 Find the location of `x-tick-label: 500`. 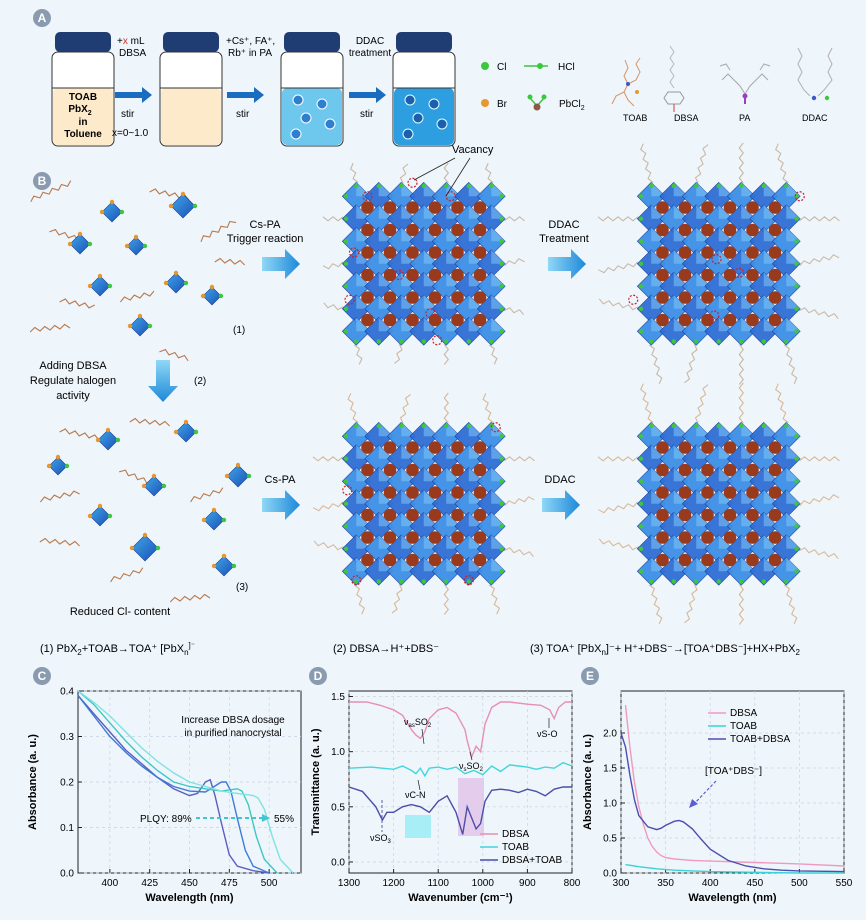

x-tick-label: 500 is located at coordinates (269, 883).